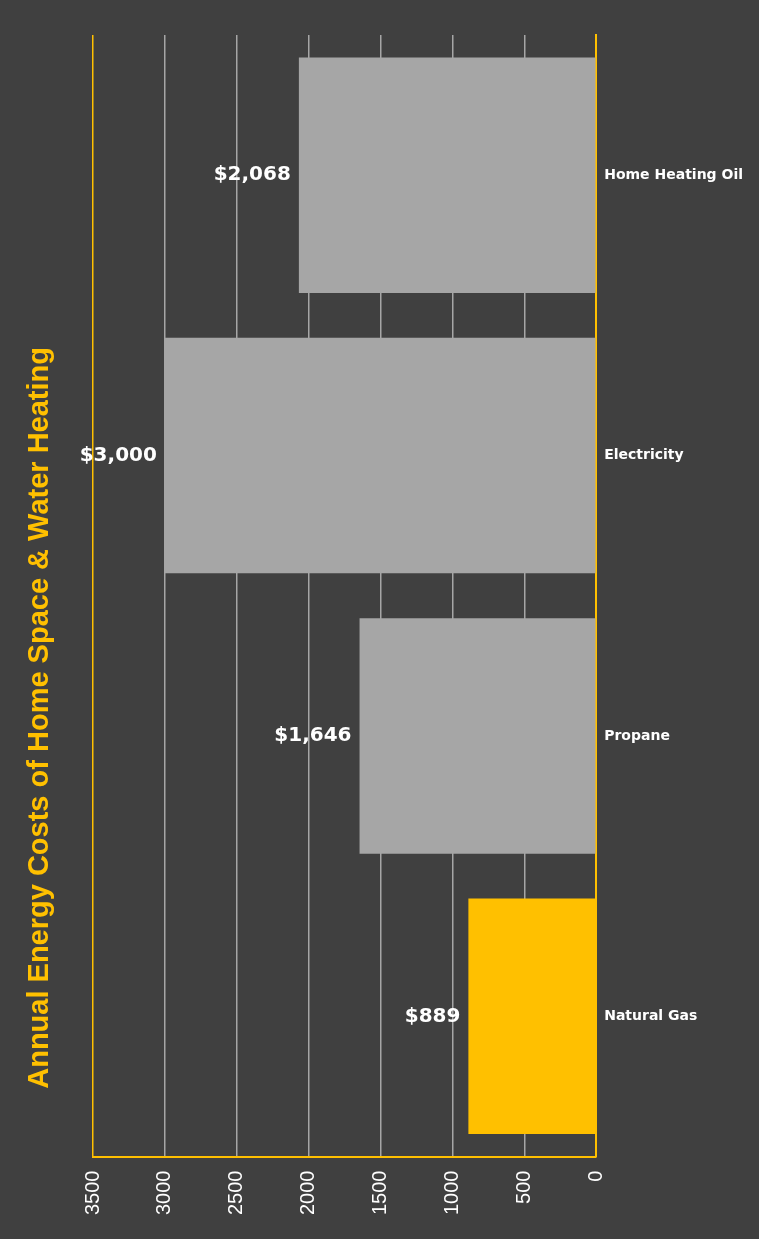  What do you see at coordinates (307, 1193) in the screenshot?
I see `x-tick-label: 2000` at bounding box center [307, 1193].